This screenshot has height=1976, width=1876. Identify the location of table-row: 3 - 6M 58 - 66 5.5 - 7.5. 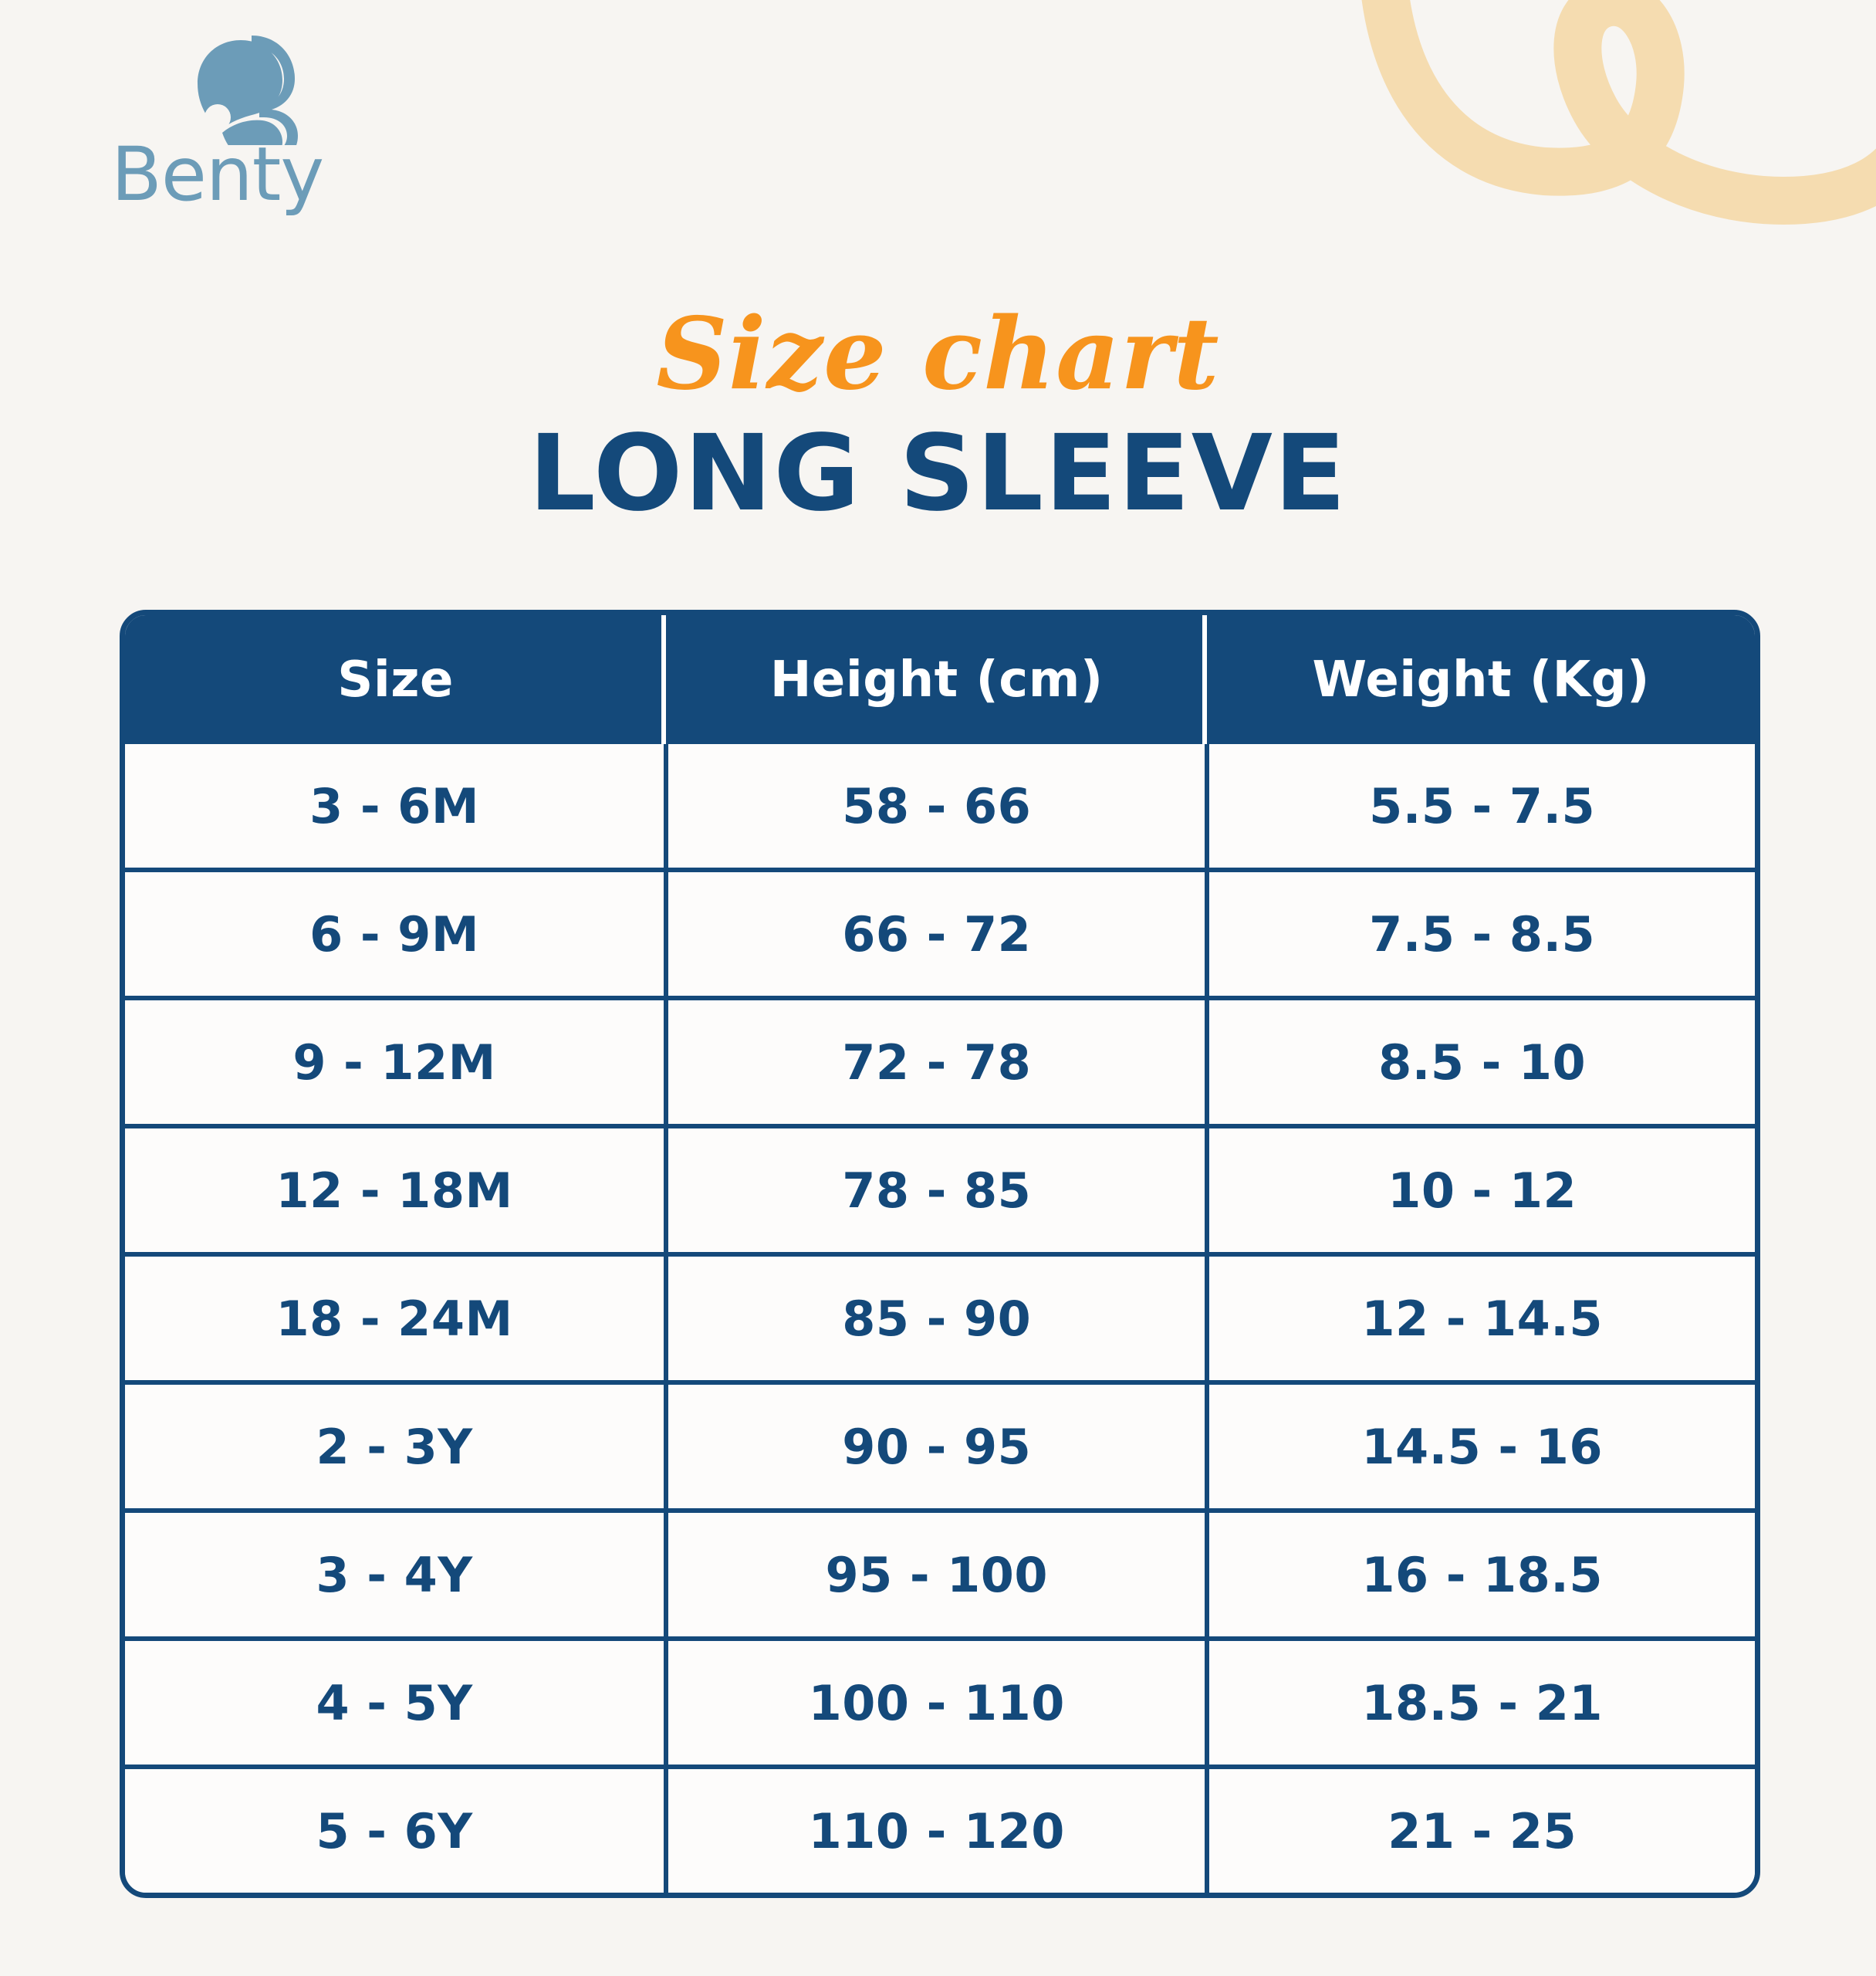
(940, 808).